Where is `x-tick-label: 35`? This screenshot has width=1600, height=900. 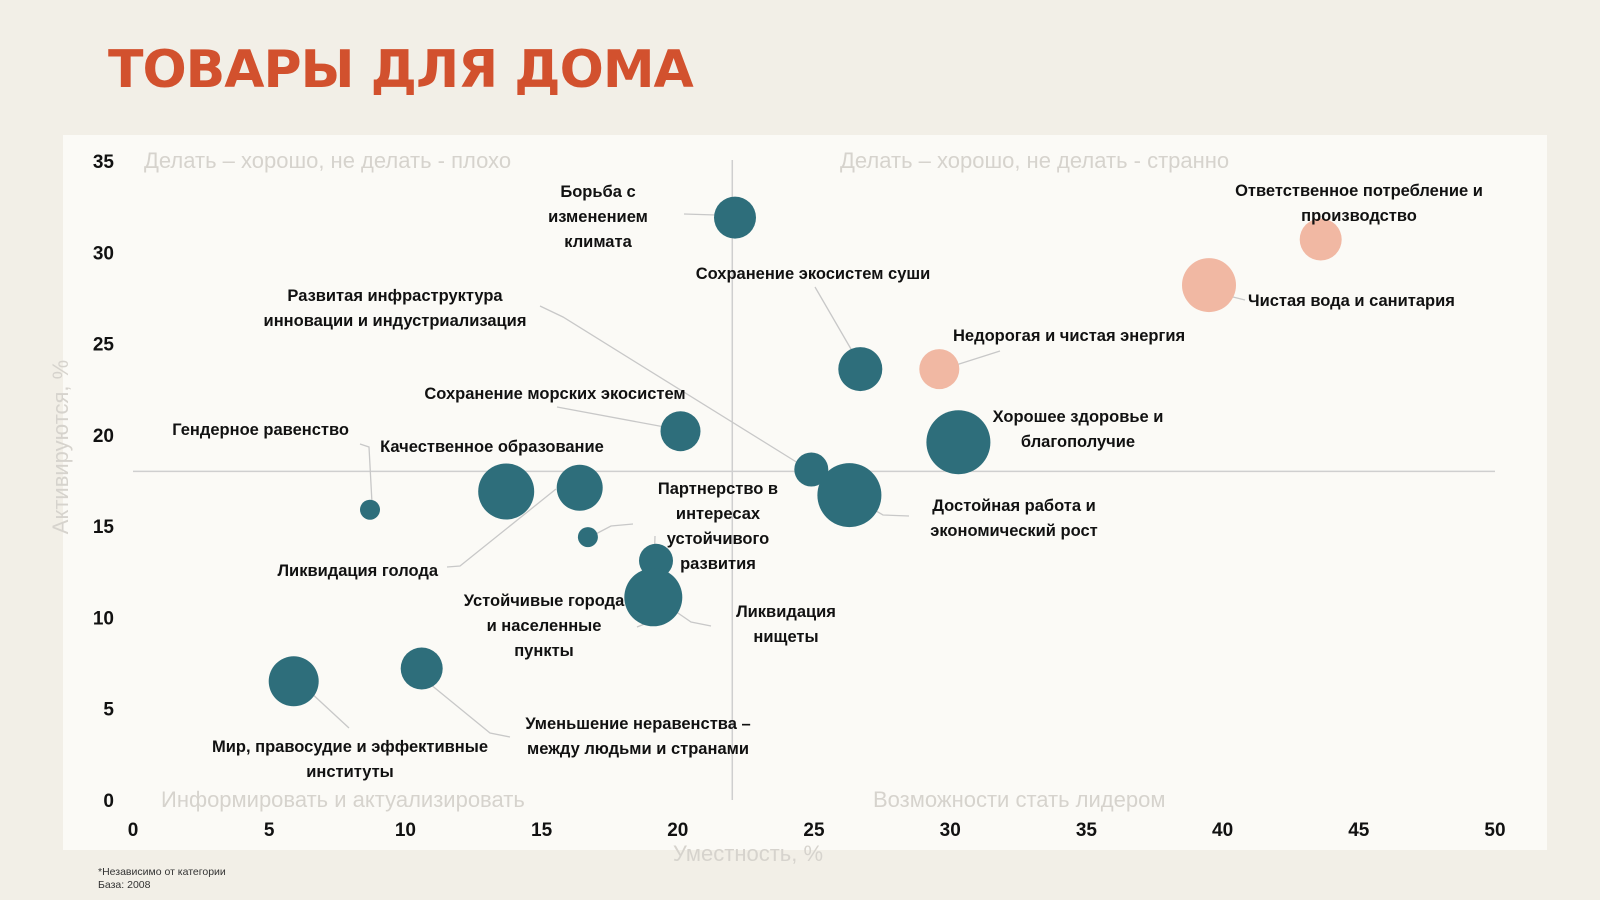 x-tick-label: 35 is located at coordinates (1087, 830).